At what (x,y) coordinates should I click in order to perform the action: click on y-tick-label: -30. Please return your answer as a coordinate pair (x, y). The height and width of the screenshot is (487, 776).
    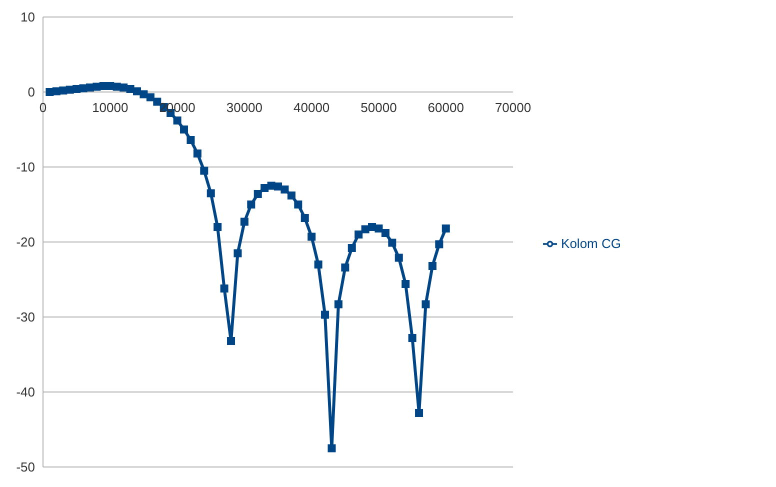
    Looking at the image, I should click on (25, 317).